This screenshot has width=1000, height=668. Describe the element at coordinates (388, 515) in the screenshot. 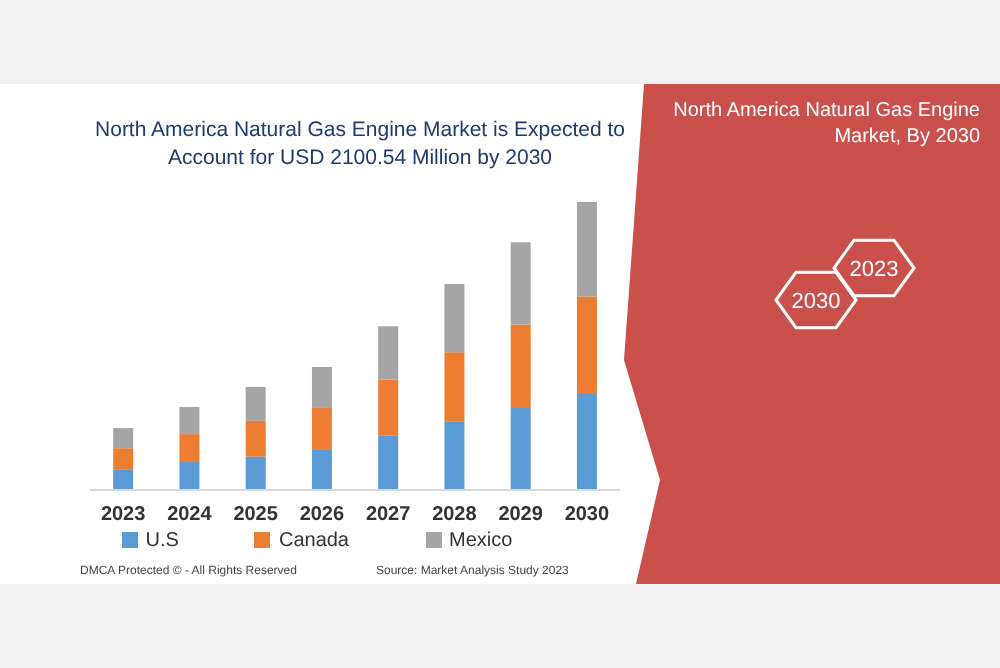

I see `x-tick-label: 2027` at that location.